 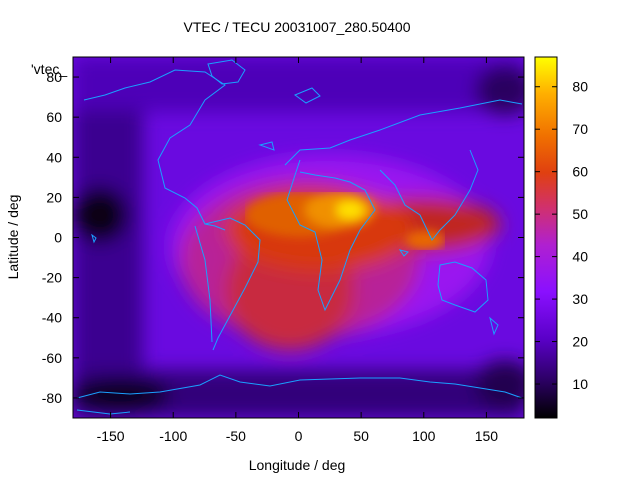 I want to click on colorbar-tick-label: 80, so click(x=580, y=87).